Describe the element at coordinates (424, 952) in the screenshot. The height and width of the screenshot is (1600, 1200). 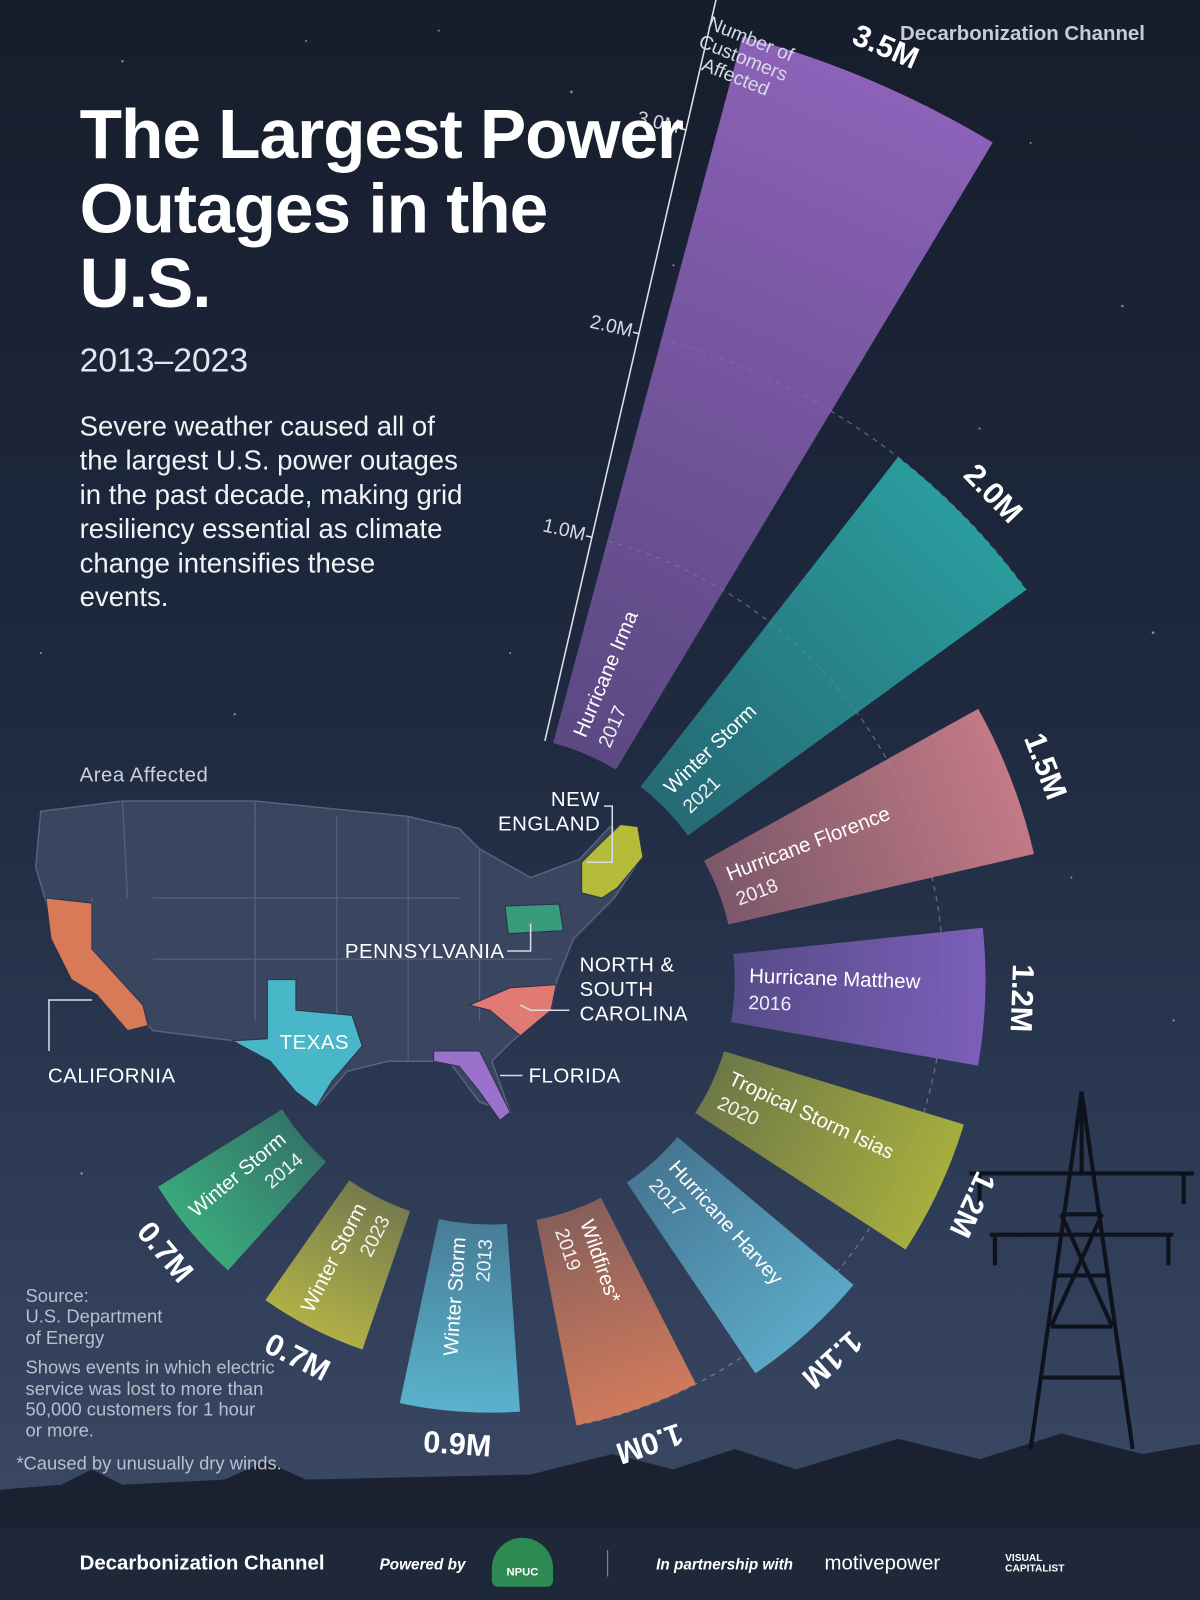
I see `region-label: PENNSYLVANIA` at that location.